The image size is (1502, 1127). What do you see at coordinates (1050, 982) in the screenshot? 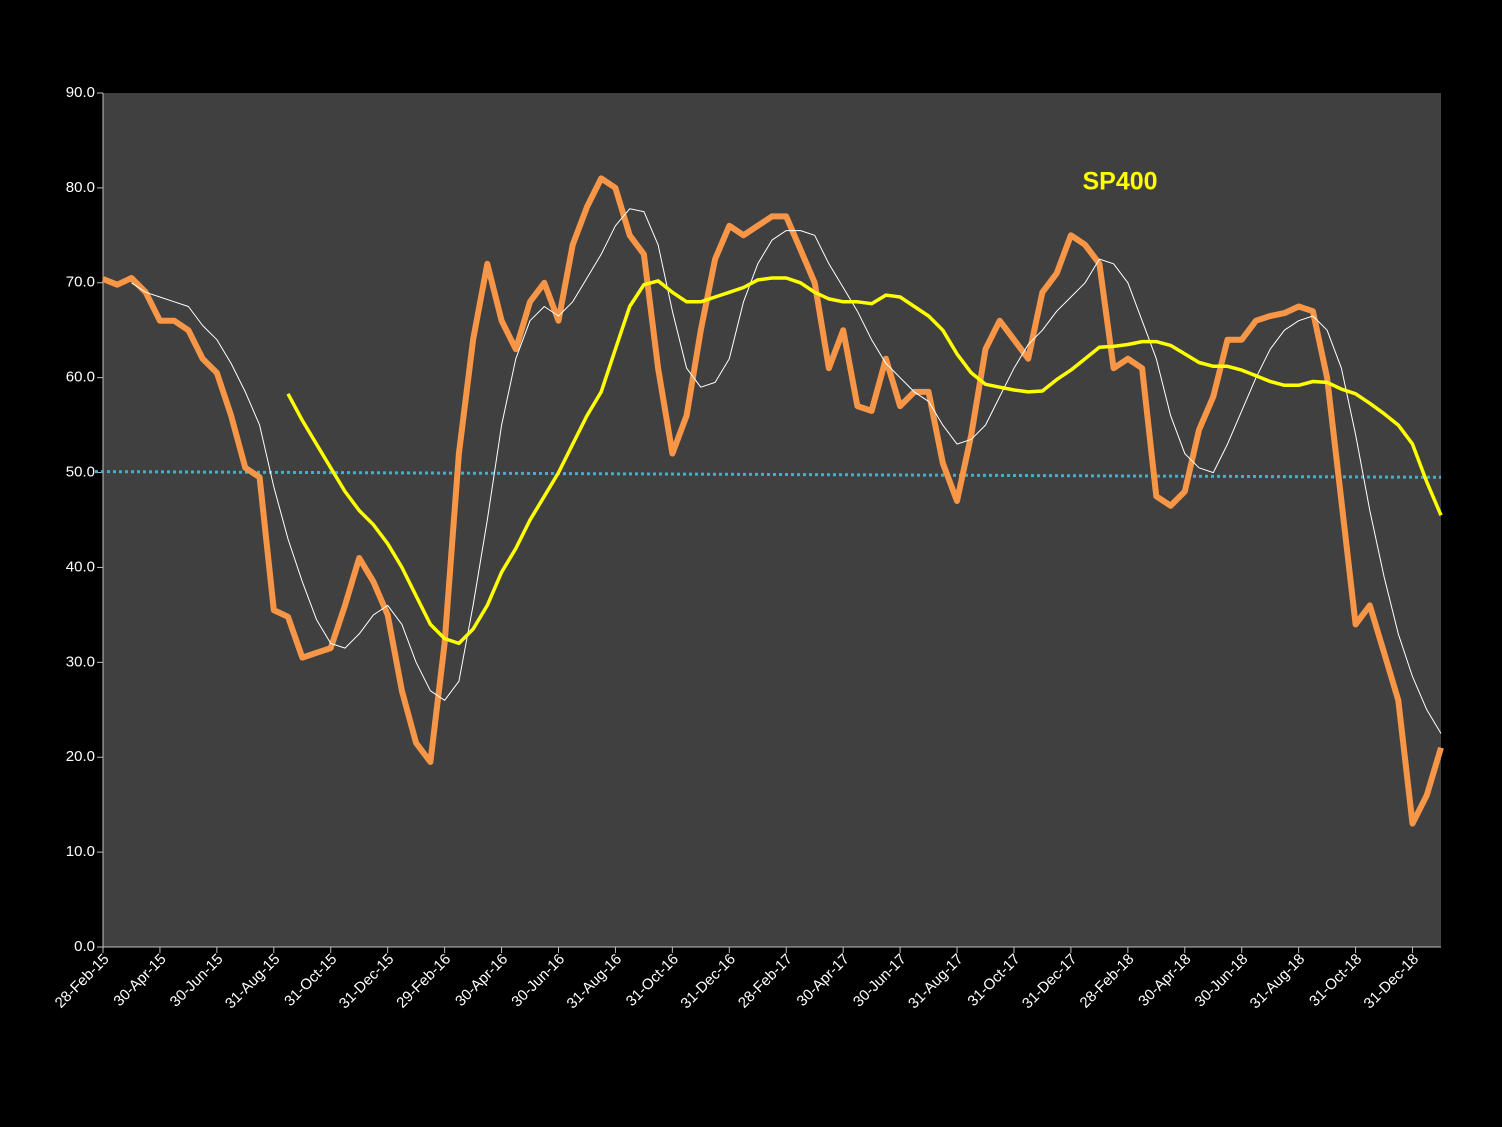
I see `x-tick-label: 31-Dec-17` at bounding box center [1050, 982].